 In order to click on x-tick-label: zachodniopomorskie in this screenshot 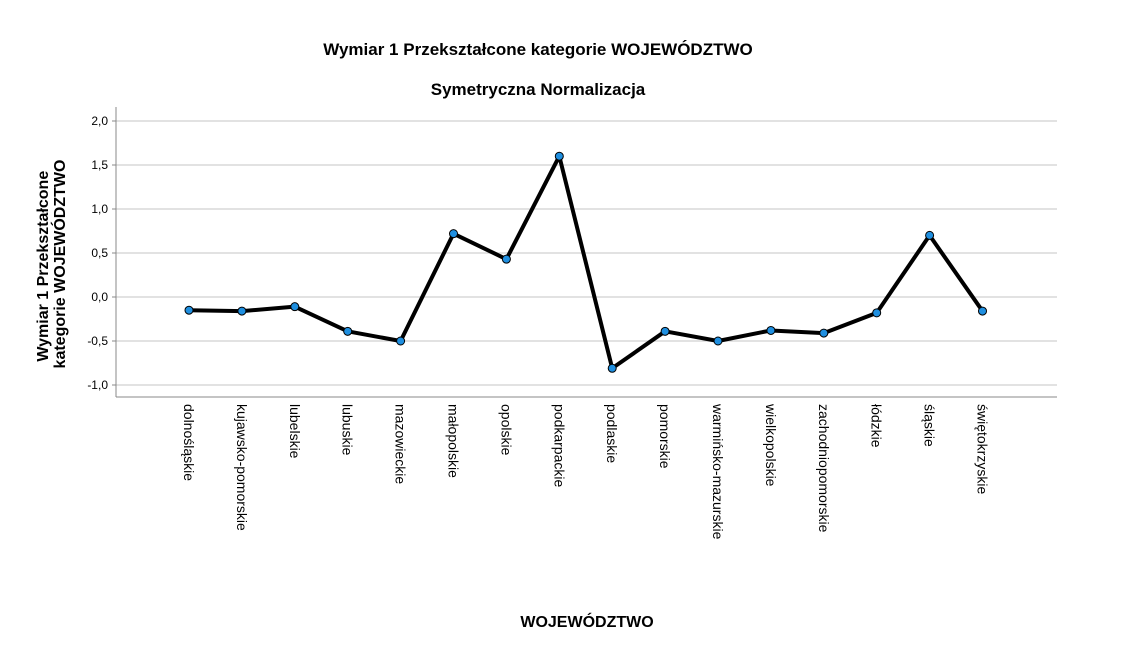, I will do `click(824, 468)`.